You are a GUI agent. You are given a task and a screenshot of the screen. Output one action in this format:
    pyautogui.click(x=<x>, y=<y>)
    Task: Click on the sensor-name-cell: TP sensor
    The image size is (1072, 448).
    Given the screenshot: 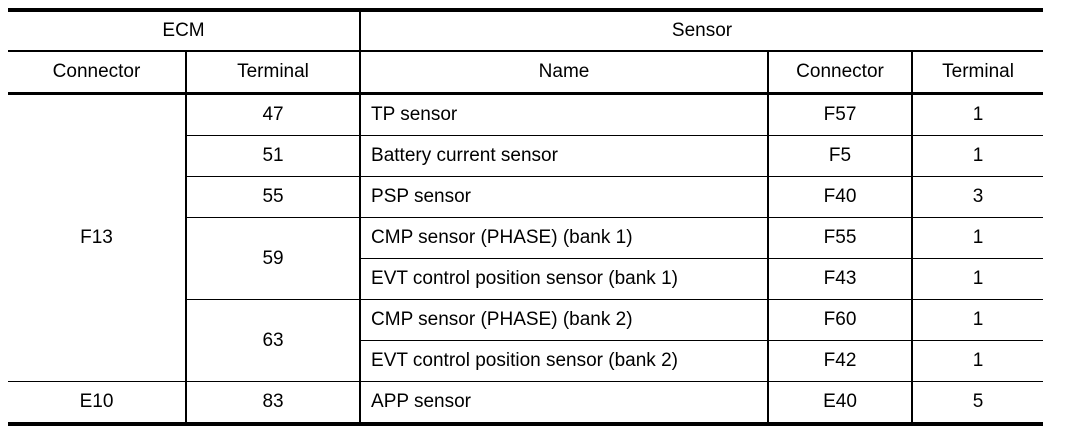 What is the action you would take?
    pyautogui.click(x=564, y=114)
    